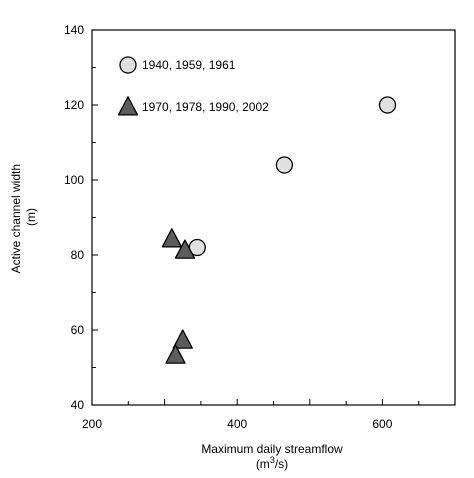  What do you see at coordinates (92, 424) in the screenshot?
I see `x-tick-label: 200` at bounding box center [92, 424].